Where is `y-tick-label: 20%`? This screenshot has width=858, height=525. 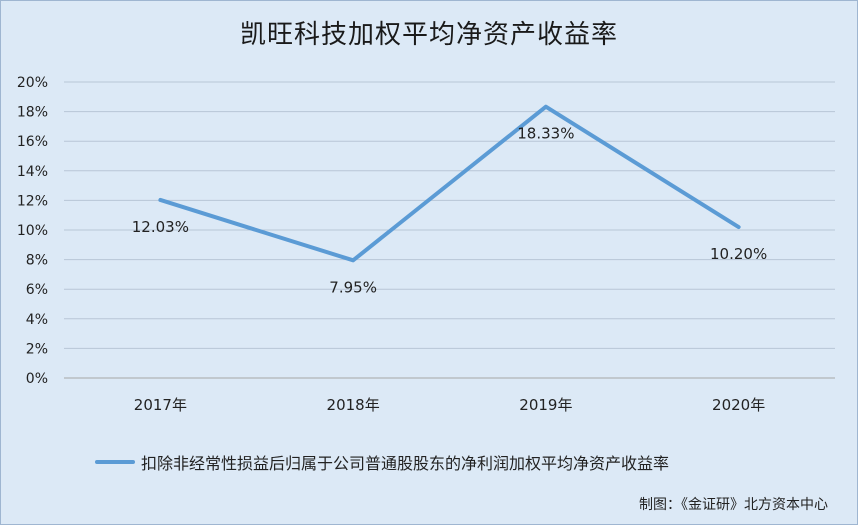 y-tick-label: 20% is located at coordinates (32, 83).